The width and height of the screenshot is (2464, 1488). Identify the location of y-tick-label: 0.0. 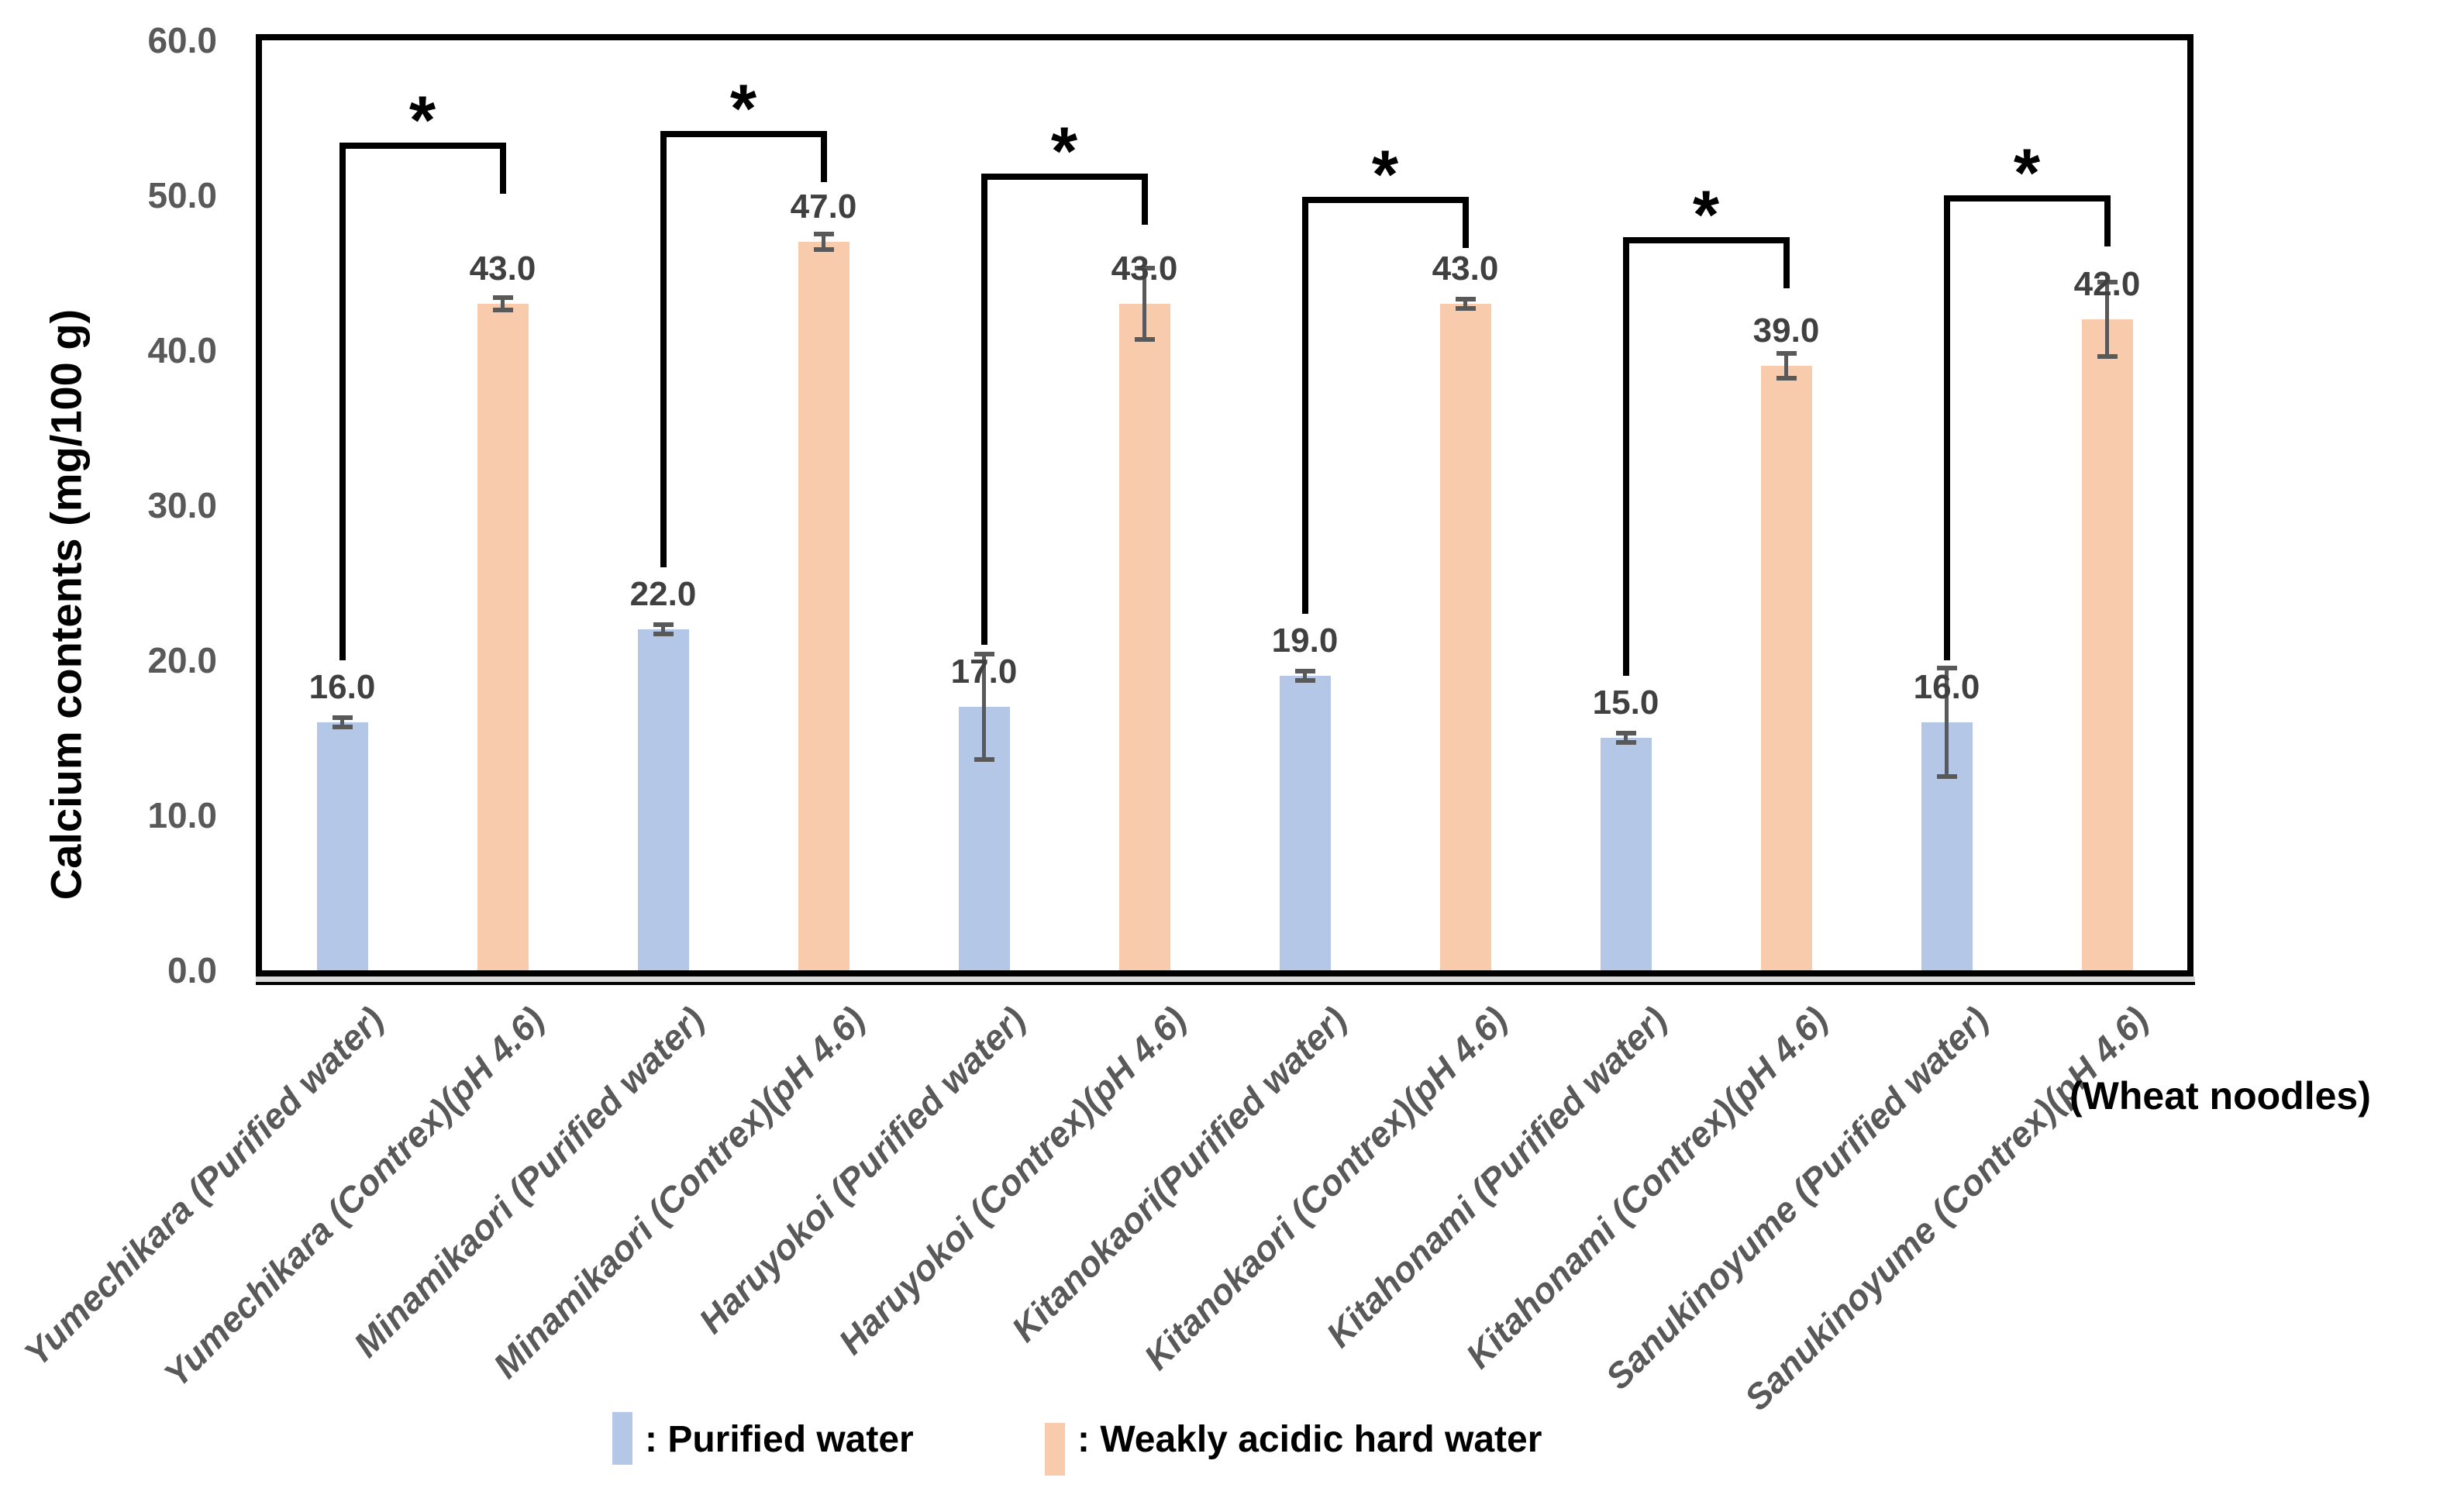
(192, 970).